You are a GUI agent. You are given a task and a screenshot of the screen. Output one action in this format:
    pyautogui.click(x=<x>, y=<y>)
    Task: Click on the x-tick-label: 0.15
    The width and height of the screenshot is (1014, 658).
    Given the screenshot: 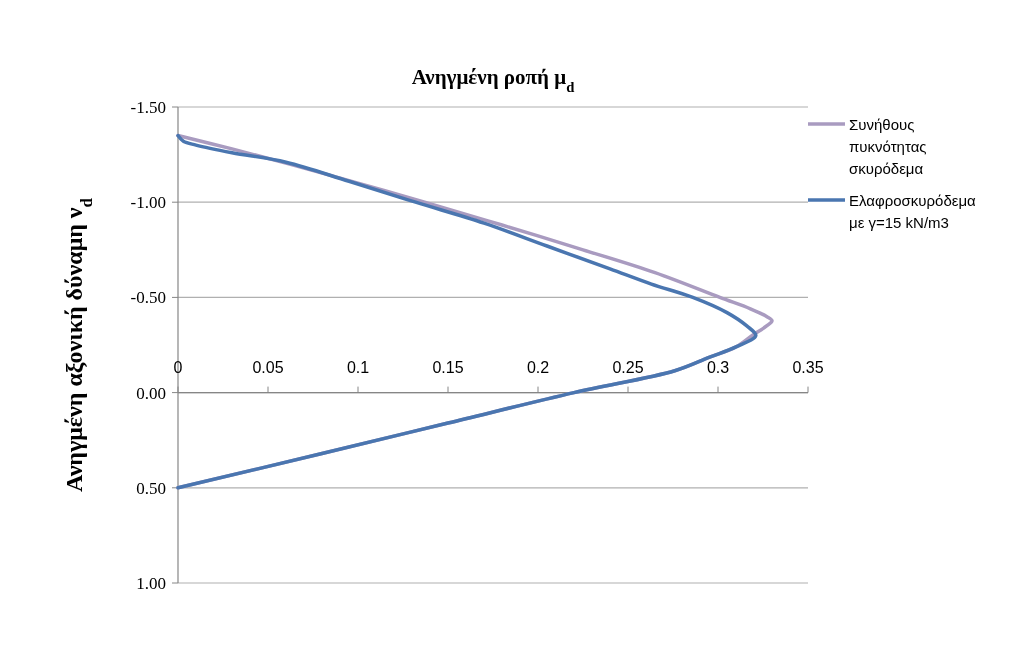 What is the action you would take?
    pyautogui.click(x=448, y=367)
    